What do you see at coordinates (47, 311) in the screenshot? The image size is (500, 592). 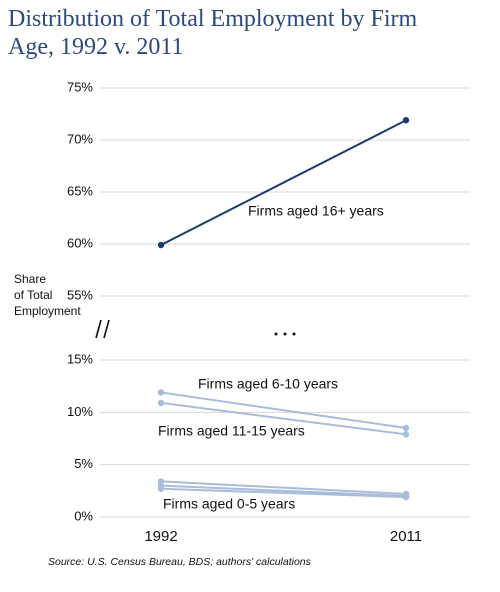 I see `y-axis-label: Employment` at bounding box center [47, 311].